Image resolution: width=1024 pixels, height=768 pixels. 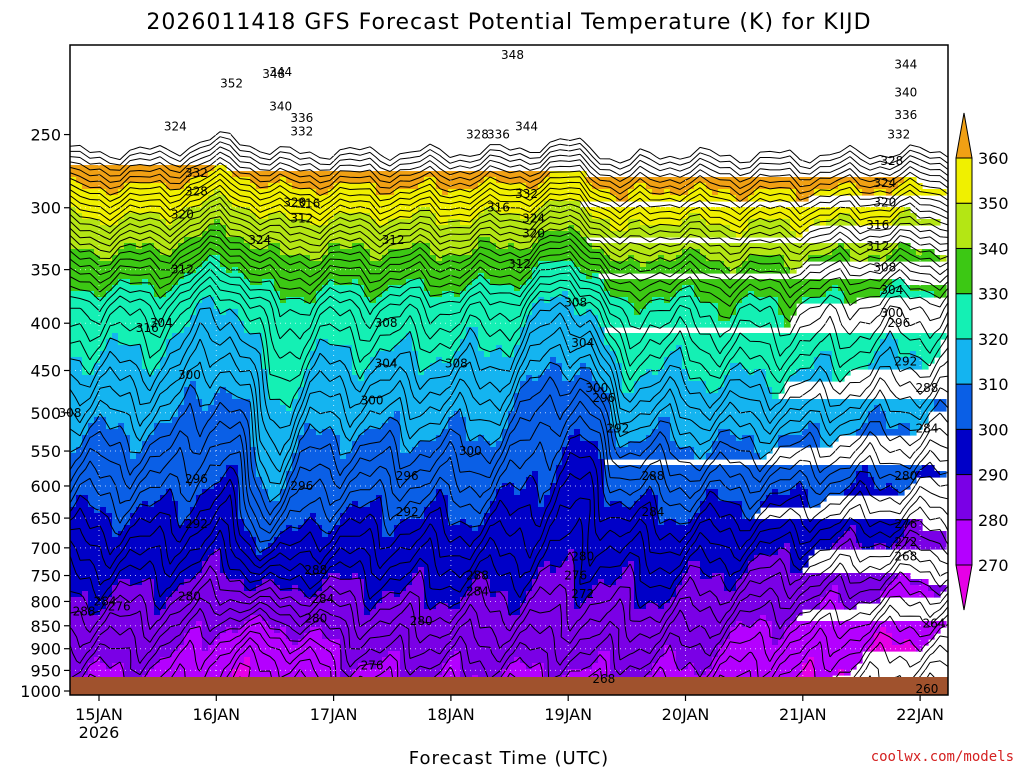 What do you see at coordinates (982, 361) in the screenshot?
I see `colorbar: 270 280 290 300 310 320 330 340 350 360` at bounding box center [982, 361].